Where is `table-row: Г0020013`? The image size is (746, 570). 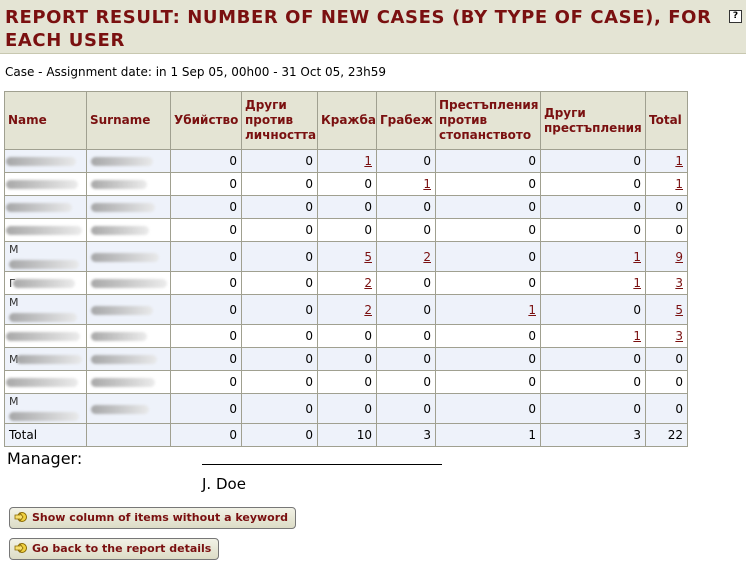
table-row: Г0020013 is located at coordinates (346, 283).